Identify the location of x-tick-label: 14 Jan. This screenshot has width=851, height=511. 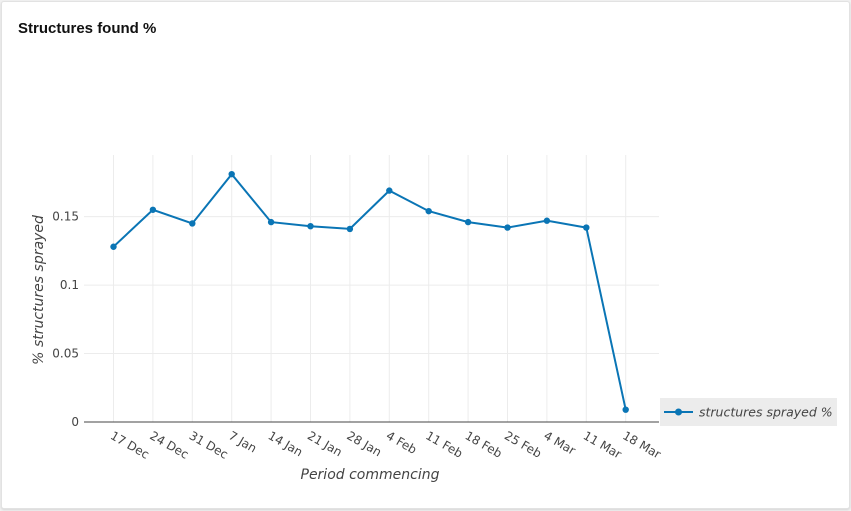
(286, 443).